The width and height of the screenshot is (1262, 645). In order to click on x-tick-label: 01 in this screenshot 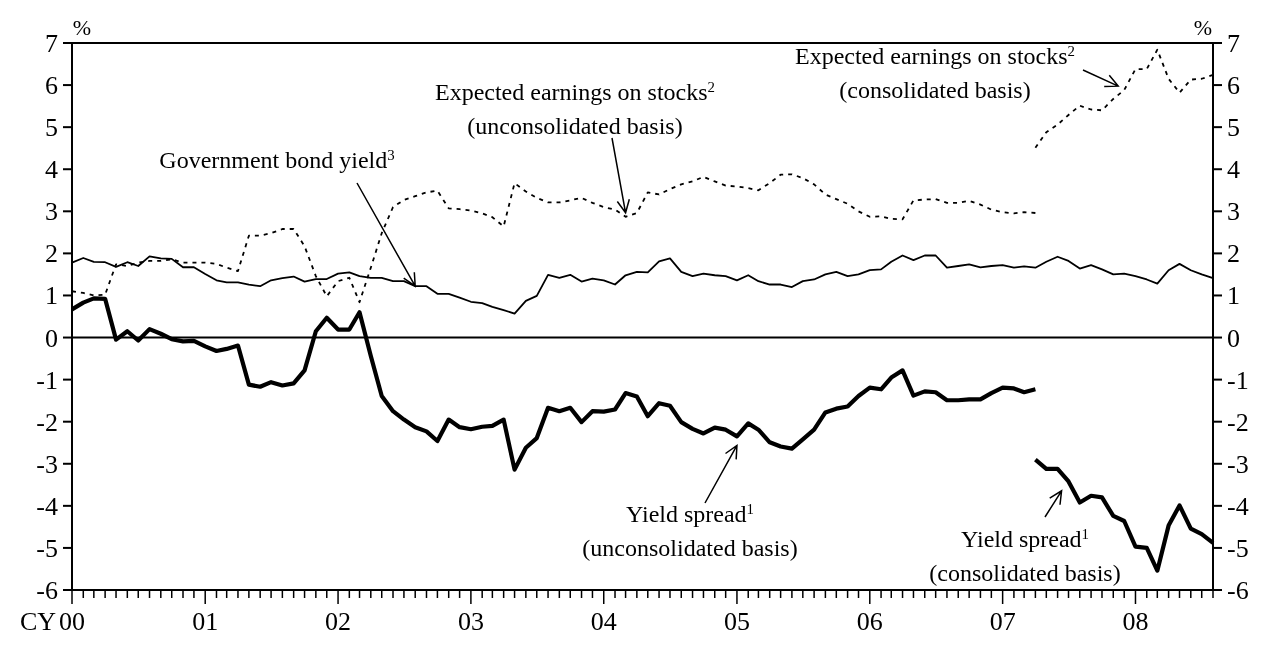, I will do `click(205, 621)`.